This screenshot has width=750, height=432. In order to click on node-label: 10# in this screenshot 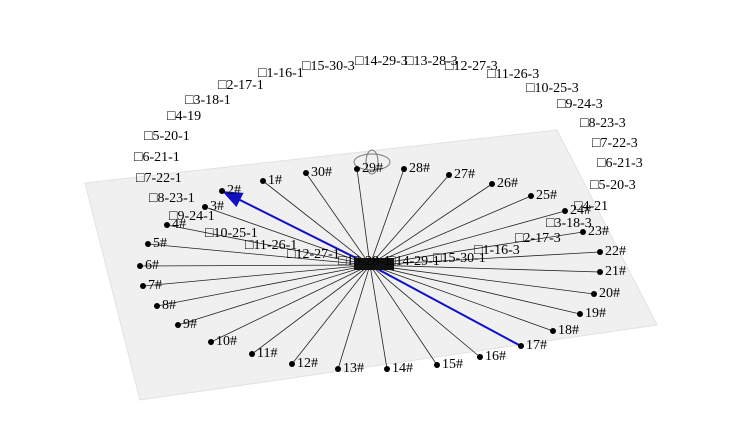, I will do `click(226, 341)`.